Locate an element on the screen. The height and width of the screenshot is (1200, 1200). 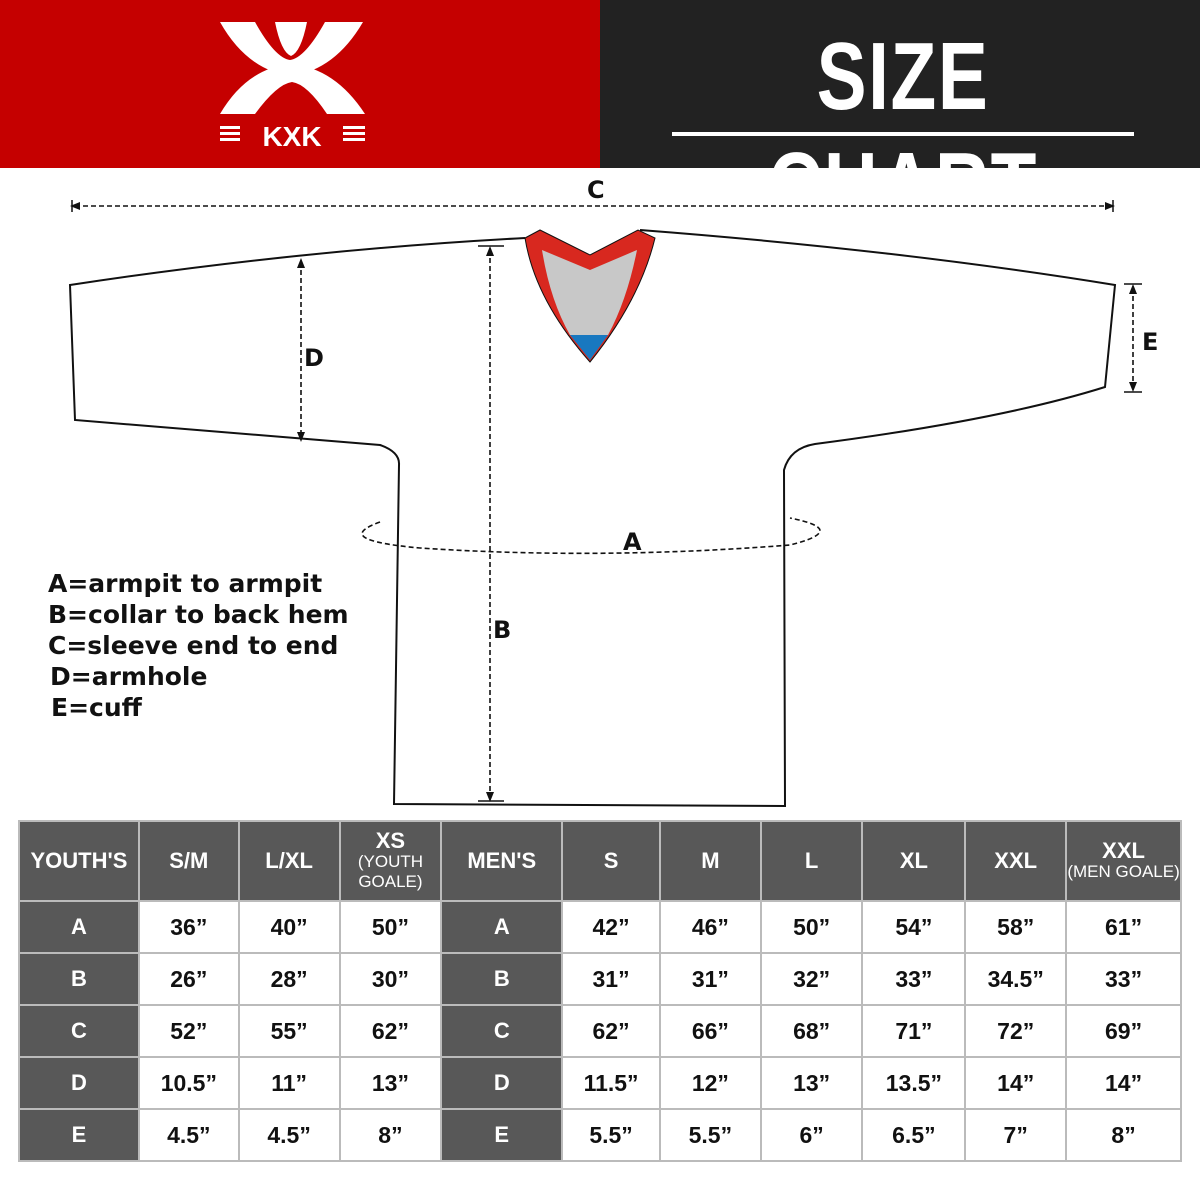
measurement-cell: 26” is located at coordinates (188, 979).